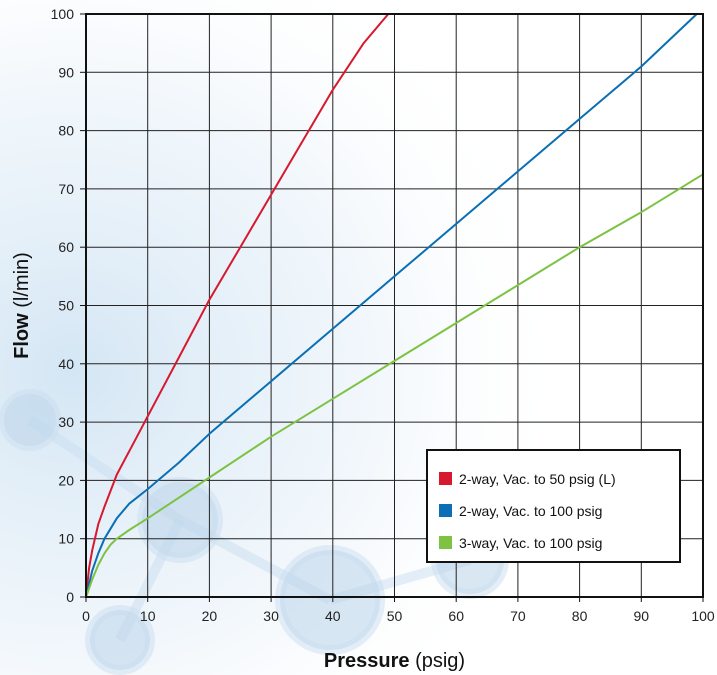  What do you see at coordinates (66, 422) in the screenshot?
I see `y-tick-label-3: 30` at bounding box center [66, 422].